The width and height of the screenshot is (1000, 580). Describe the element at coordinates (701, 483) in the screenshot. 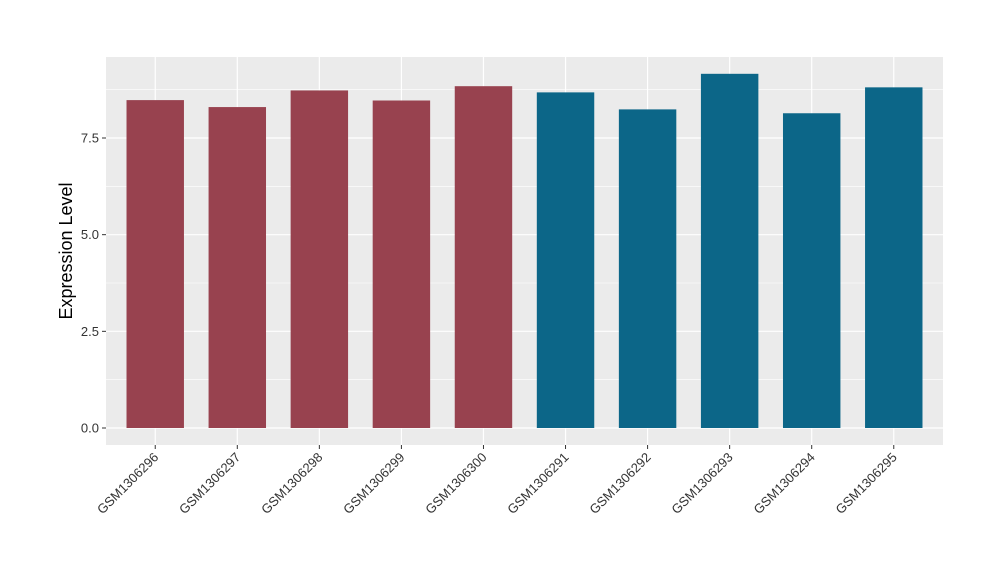

I see `x-tick-label: GSM1306293` at that location.